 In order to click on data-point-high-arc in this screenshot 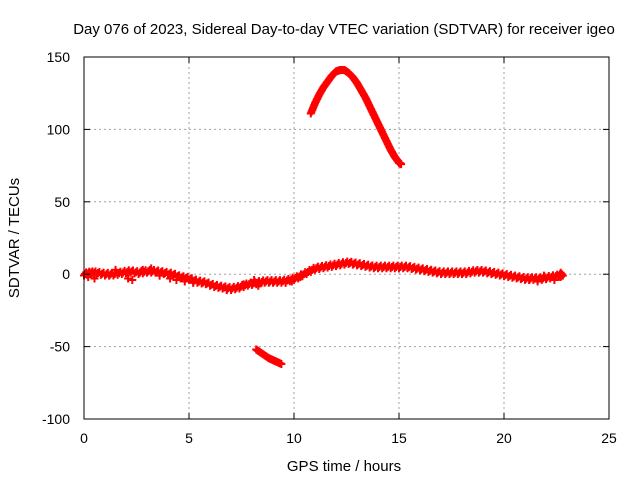, I will do `click(401, 164)`.